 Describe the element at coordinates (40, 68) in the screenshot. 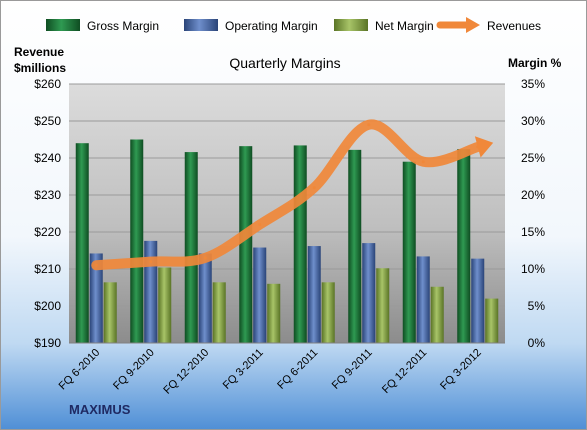

I see `y-left-axis-title-line2: $millions` at that location.